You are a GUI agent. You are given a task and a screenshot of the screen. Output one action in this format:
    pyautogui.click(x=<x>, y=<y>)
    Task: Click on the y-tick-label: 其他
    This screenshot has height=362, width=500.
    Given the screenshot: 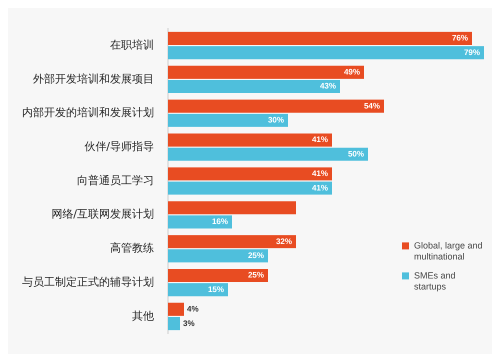 What is the action you would take?
    pyautogui.click(x=143, y=315)
    